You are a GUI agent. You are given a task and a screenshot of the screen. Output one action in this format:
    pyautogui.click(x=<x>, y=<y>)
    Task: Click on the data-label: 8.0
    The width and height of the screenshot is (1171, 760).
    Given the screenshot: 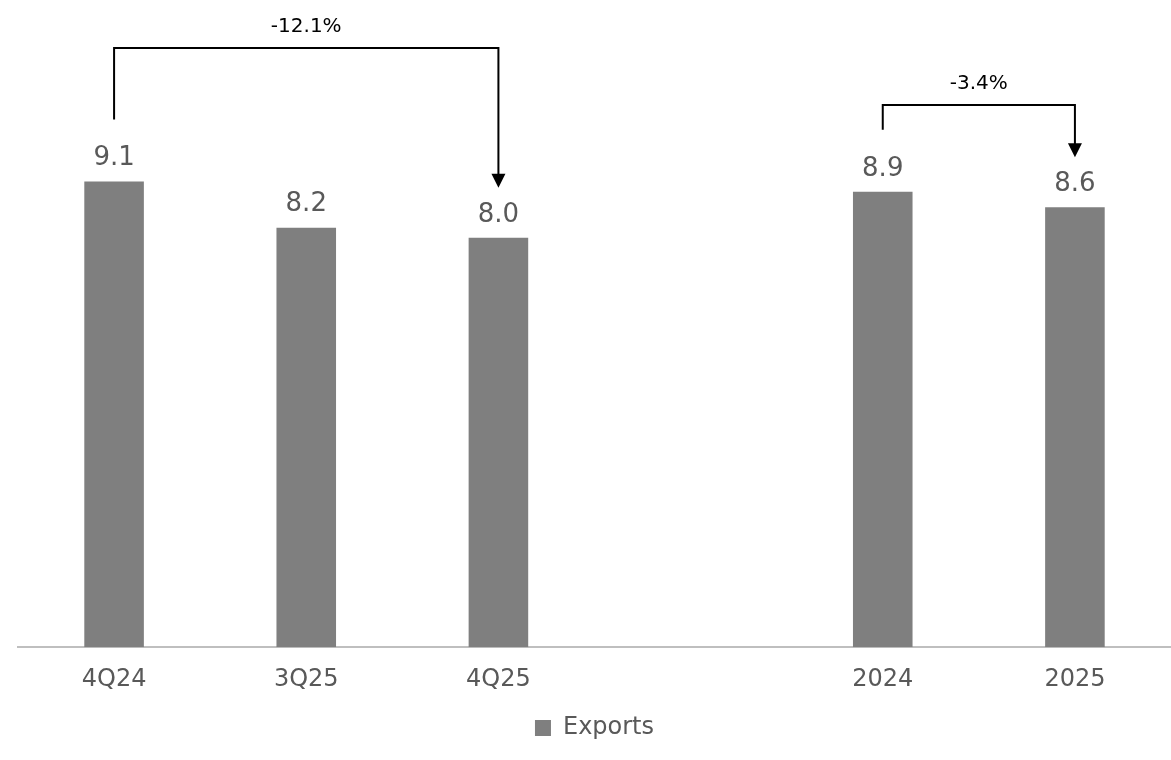 What is the action you would take?
    pyautogui.click(x=498, y=212)
    